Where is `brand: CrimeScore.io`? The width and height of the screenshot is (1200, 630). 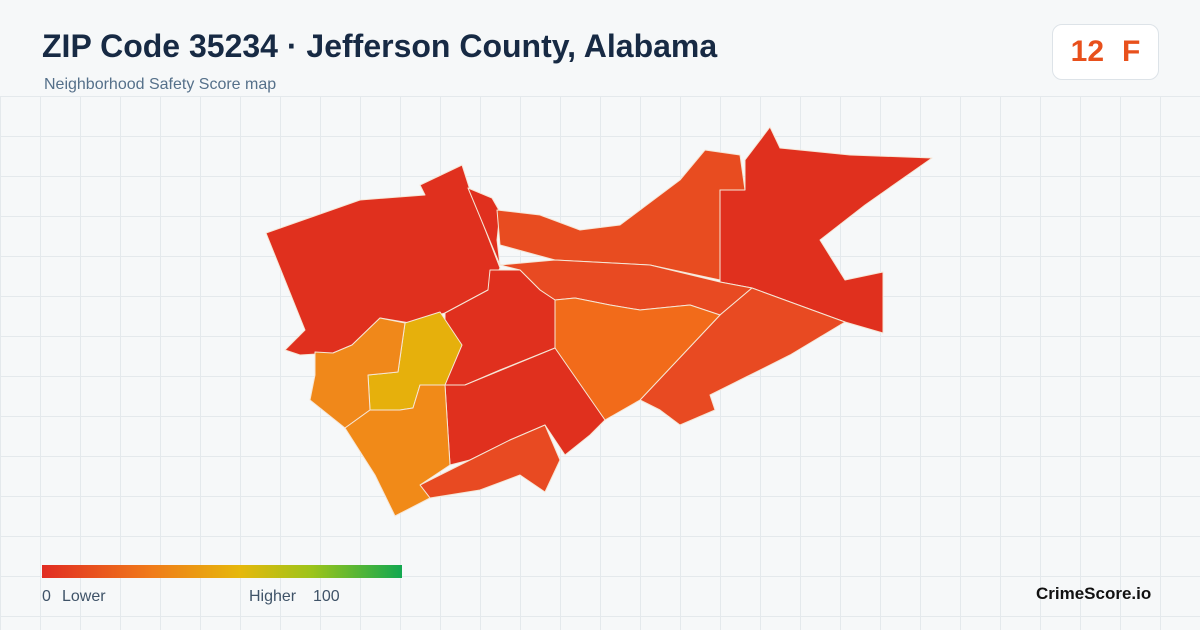 brand: CrimeScore.io is located at coordinates (1094, 593).